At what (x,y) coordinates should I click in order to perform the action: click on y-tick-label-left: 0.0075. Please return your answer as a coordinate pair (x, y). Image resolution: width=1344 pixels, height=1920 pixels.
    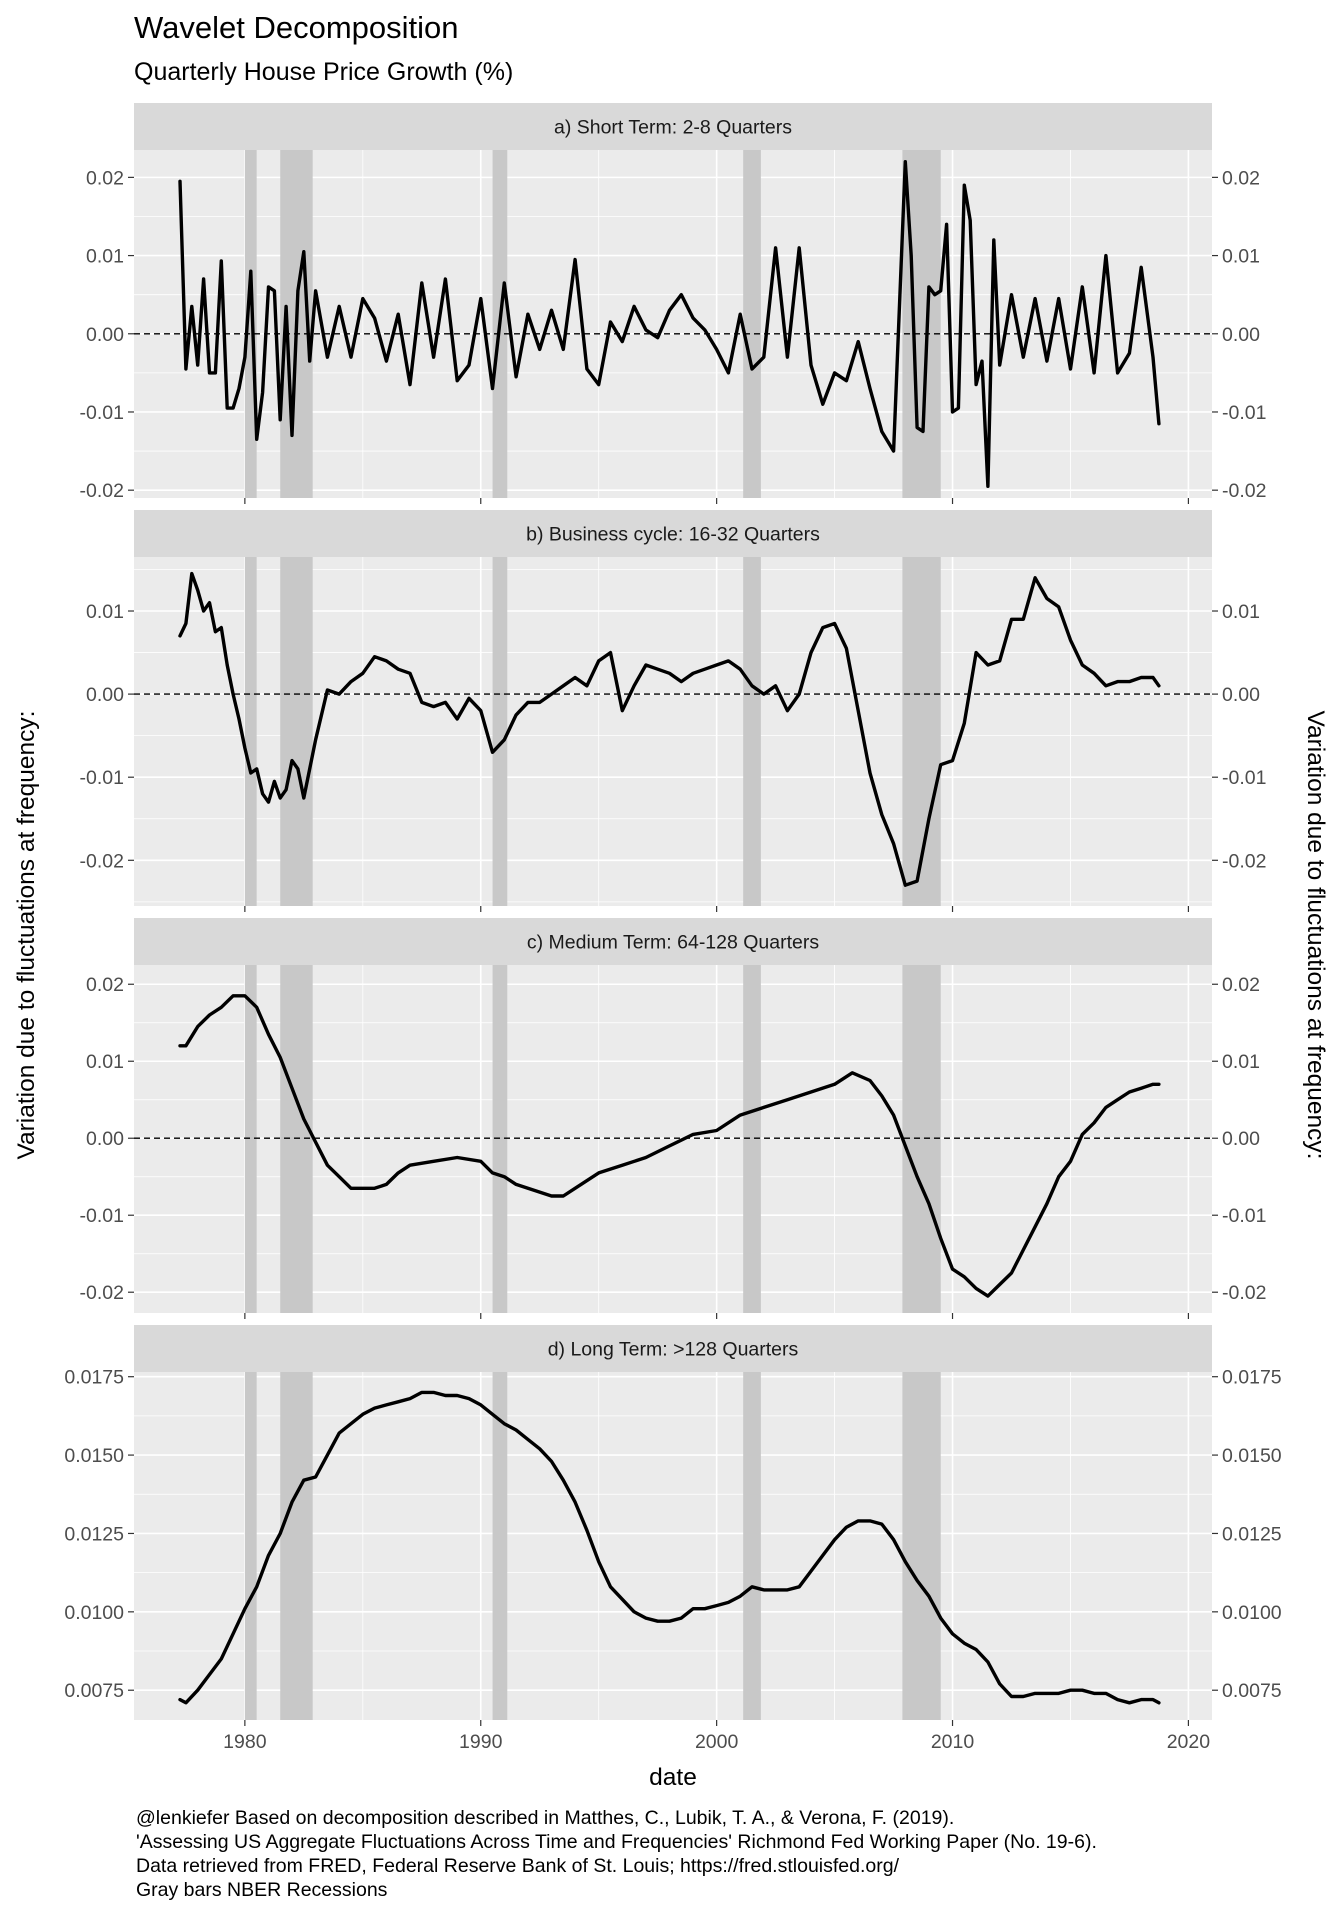
    Looking at the image, I should click on (94, 1691).